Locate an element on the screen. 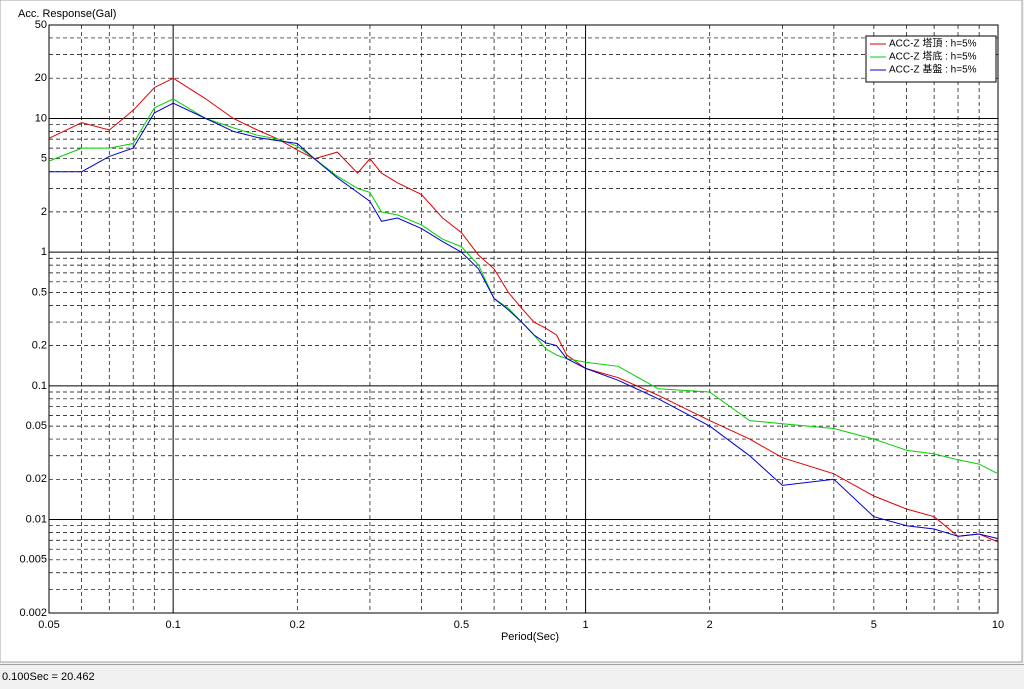 Image resolution: width=1024 pixels, height=689 pixels. y-tick-label: 2 is located at coordinates (44, 212).